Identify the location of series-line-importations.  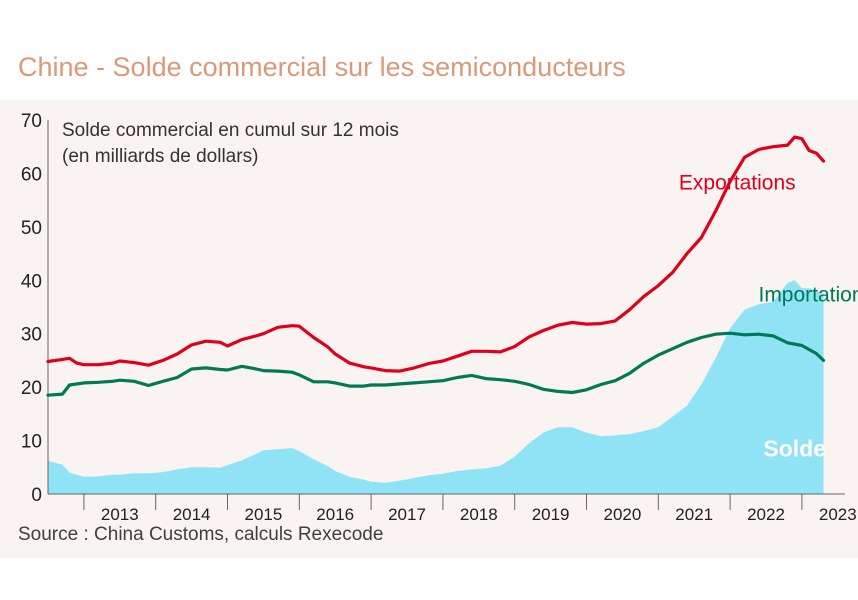
(436, 364).